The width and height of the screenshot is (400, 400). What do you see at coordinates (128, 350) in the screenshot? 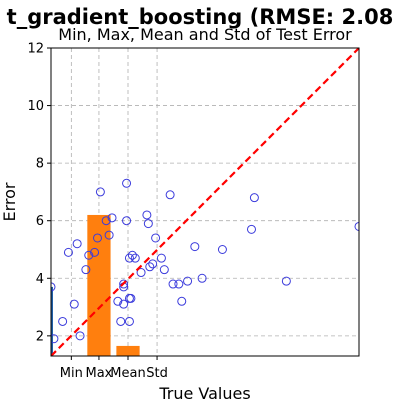
I see `bar-mean` at bounding box center [128, 350].